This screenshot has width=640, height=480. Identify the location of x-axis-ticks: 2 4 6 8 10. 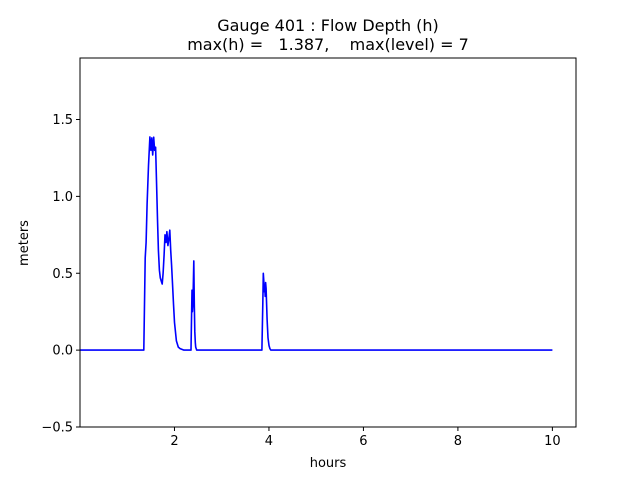
(365, 438).